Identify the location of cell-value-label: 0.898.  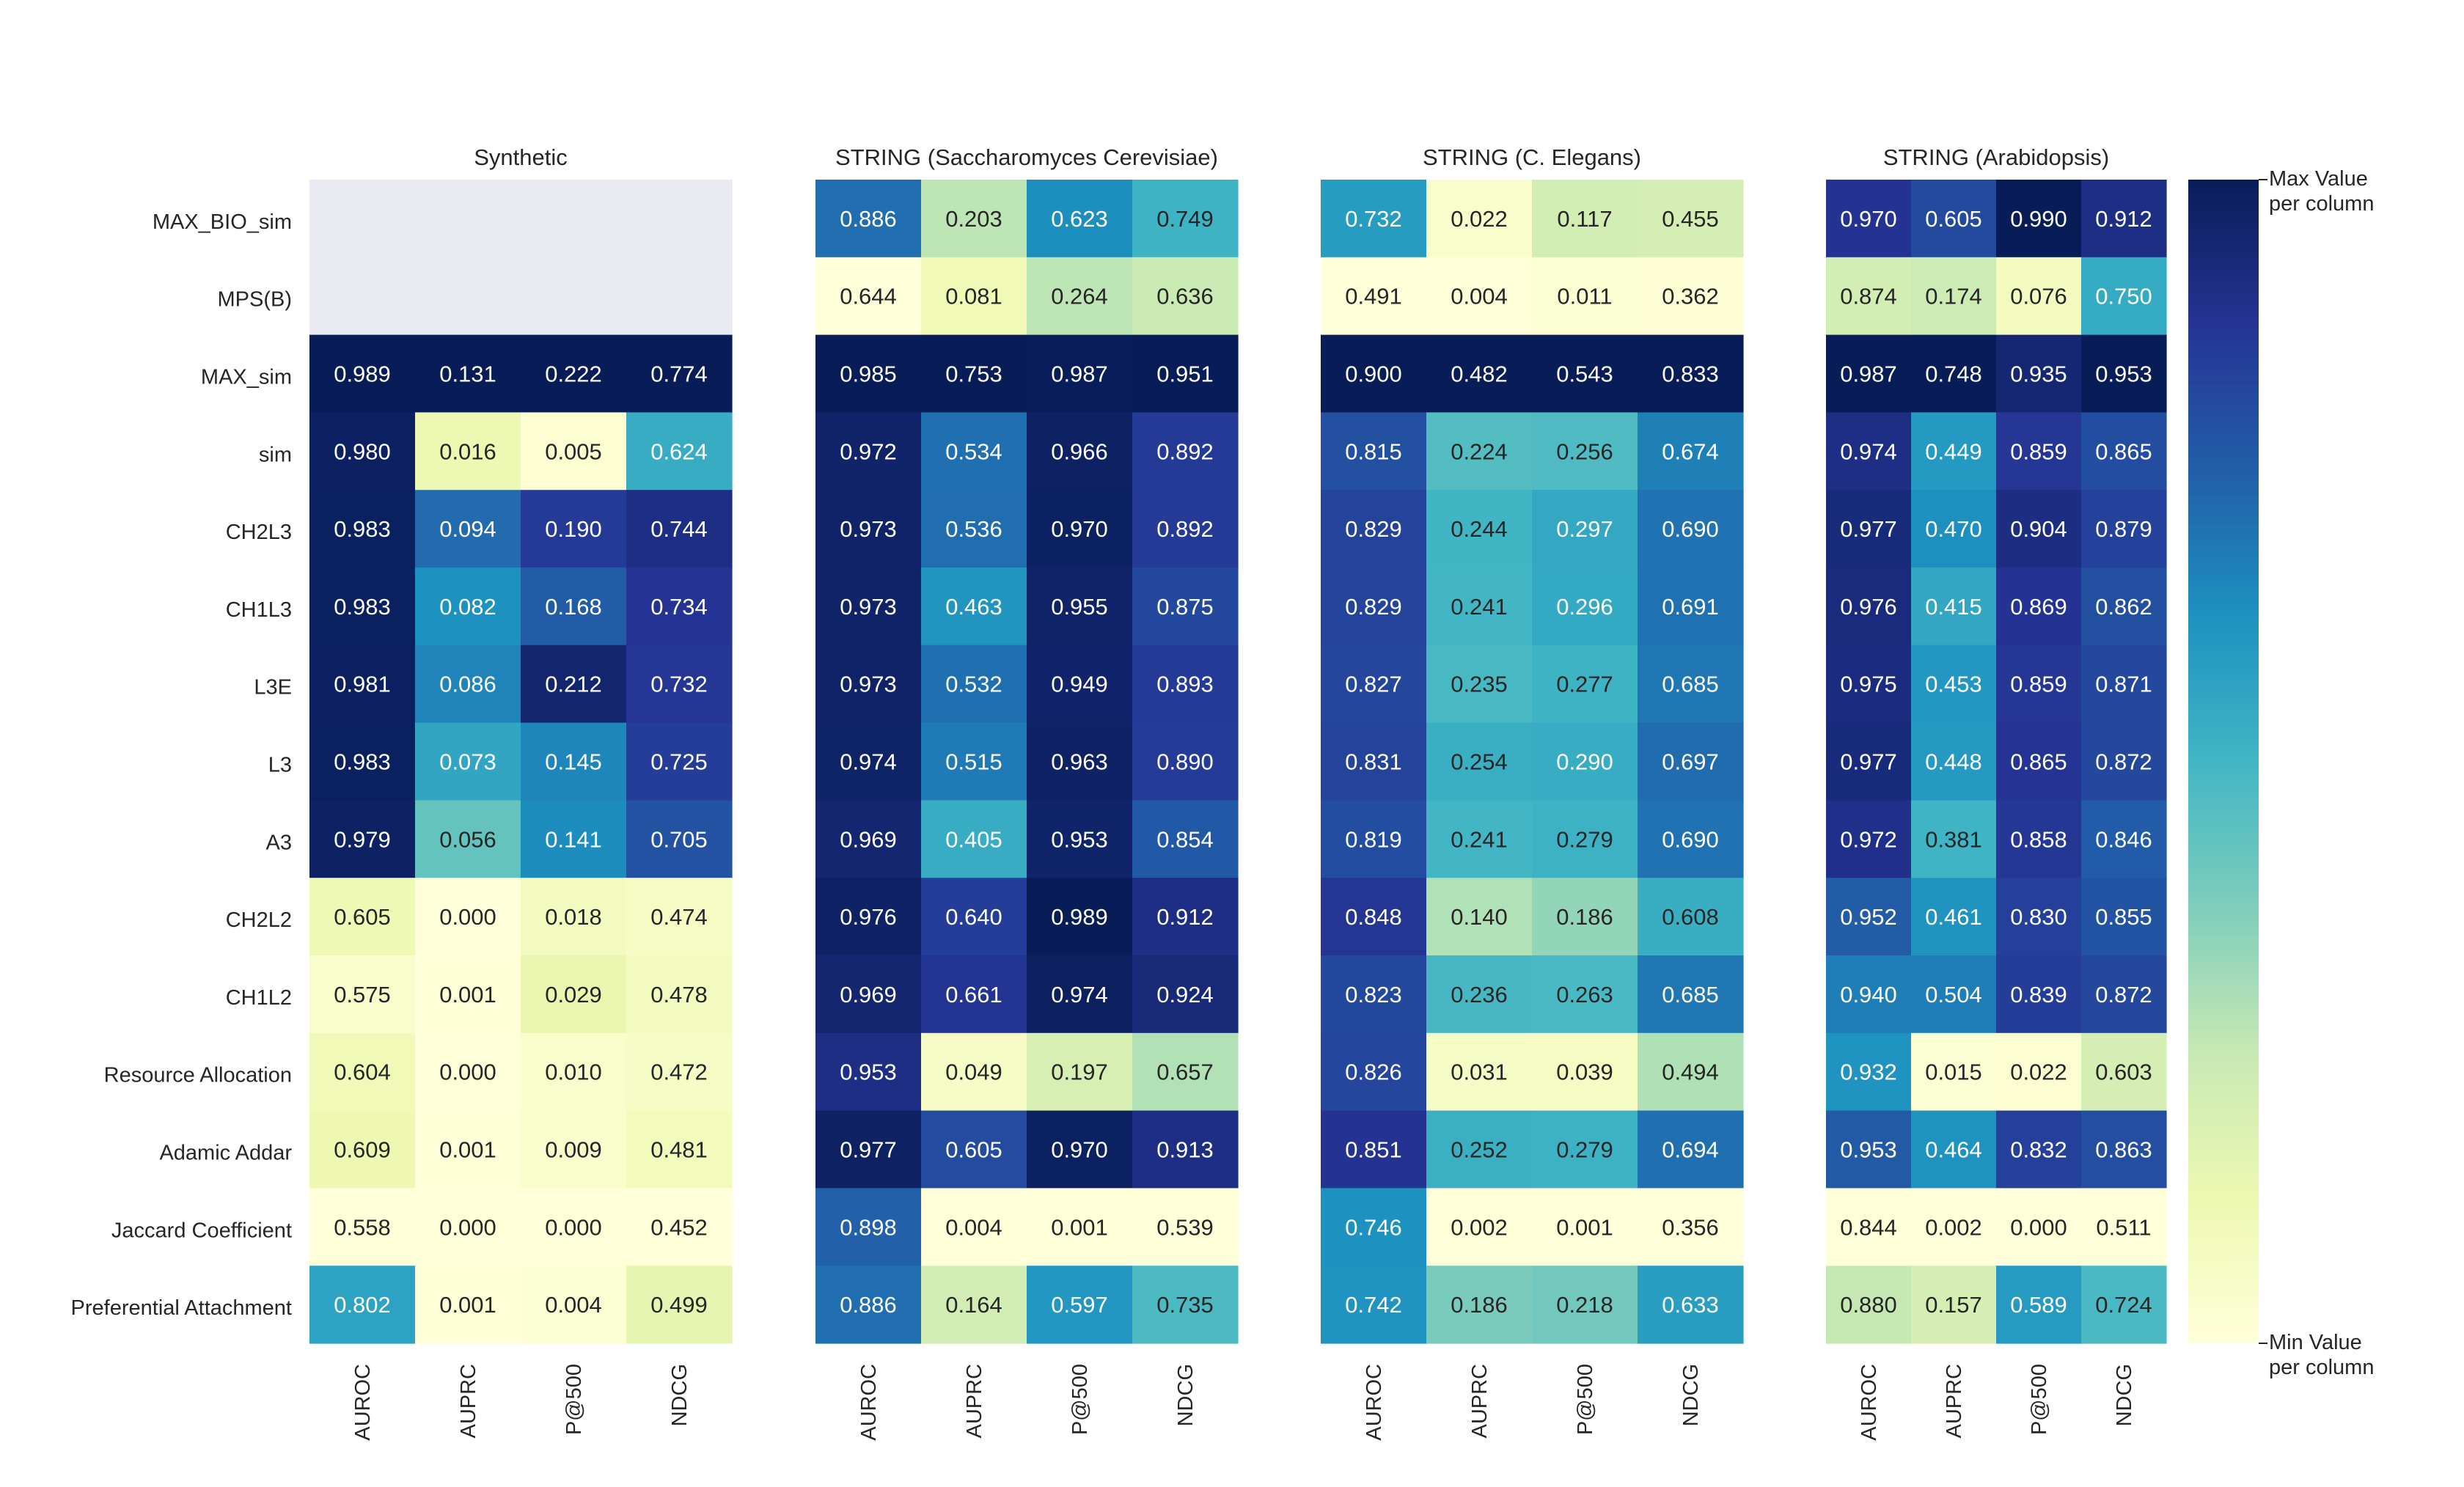
(868, 1227).